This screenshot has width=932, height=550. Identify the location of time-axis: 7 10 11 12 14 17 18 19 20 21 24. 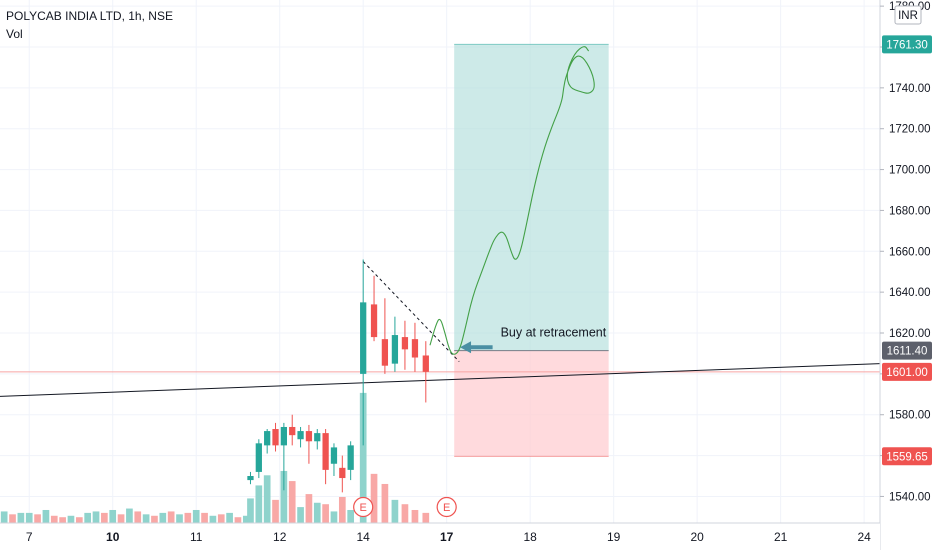
(440, 536).